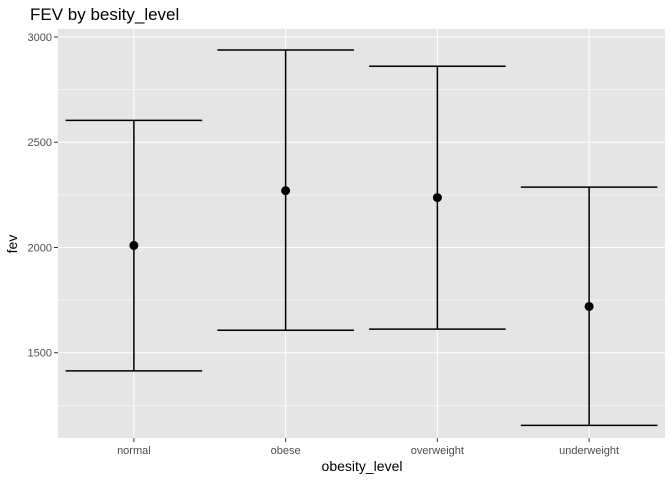 The height and width of the screenshot is (480, 672). Describe the element at coordinates (286, 451) in the screenshot. I see `x-tick-label: obese` at that location.